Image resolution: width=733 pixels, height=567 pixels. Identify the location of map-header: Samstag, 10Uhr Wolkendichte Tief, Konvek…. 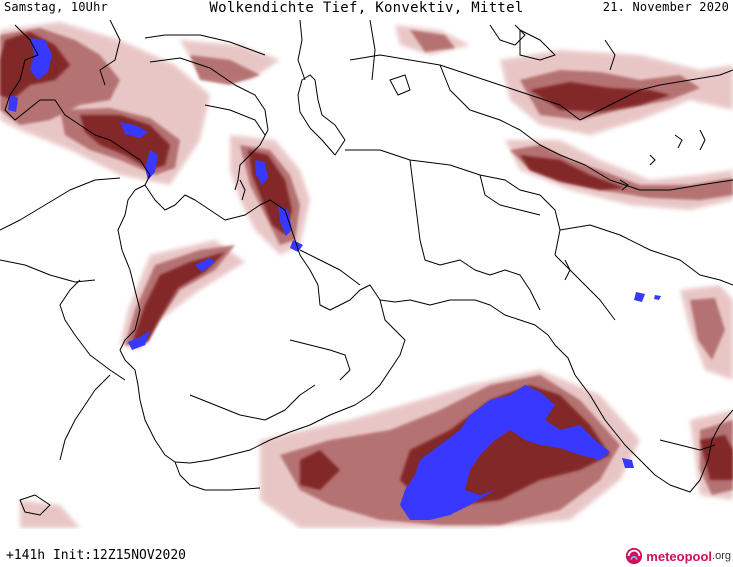
(366, 10).